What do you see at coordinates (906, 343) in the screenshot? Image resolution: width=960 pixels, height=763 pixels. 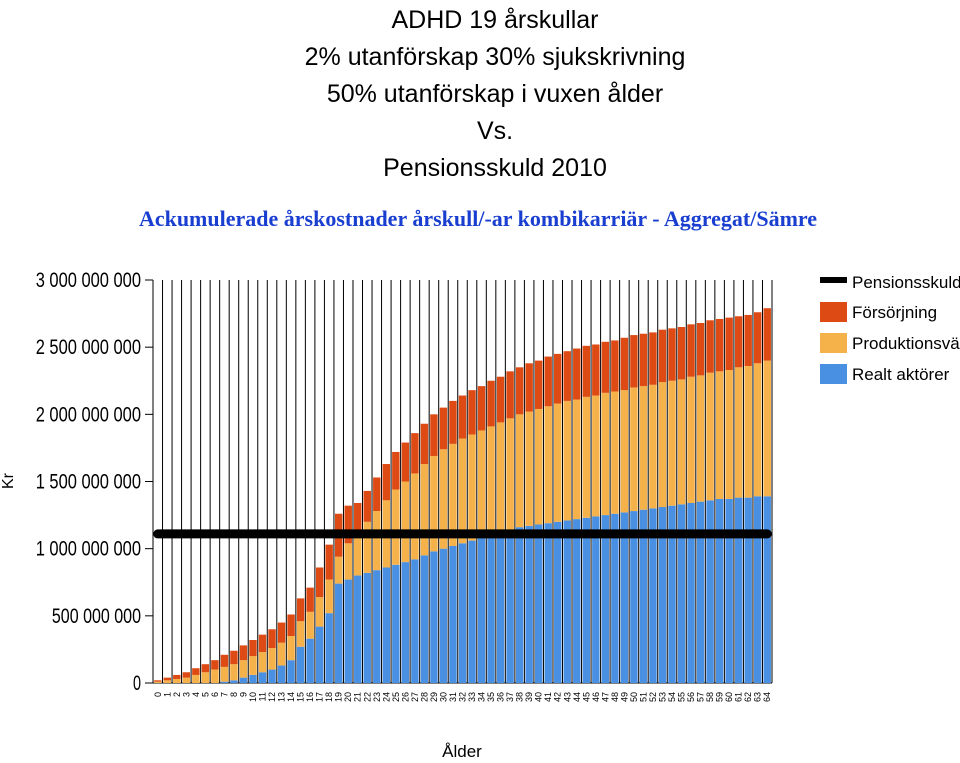 I see `legend-label-produktionsv-rde: Produktionsvärde` at bounding box center [906, 343].